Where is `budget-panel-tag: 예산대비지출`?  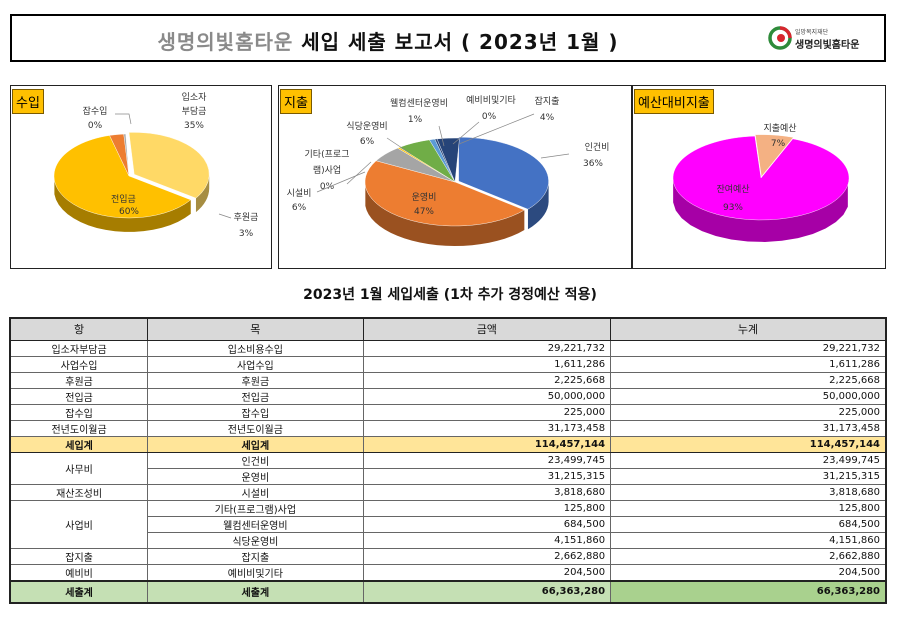
budget-panel-tag: 예산대비지출 is located at coordinates (674, 101).